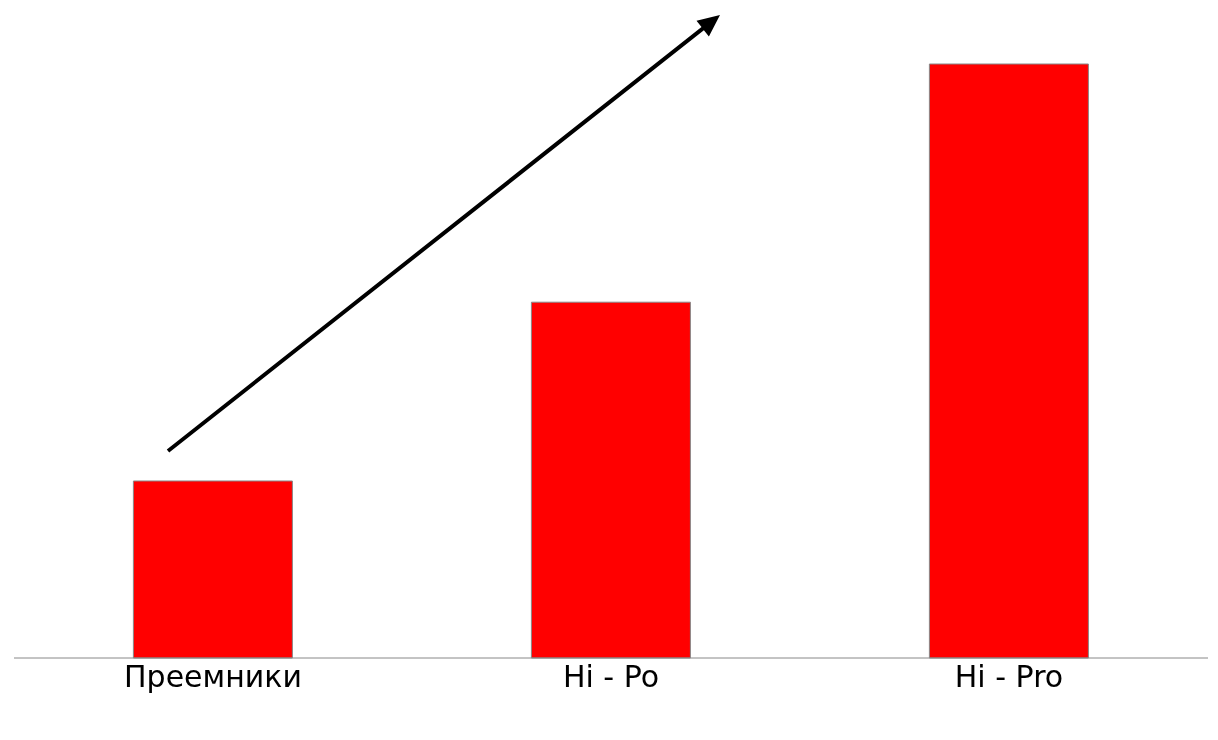  Describe the element at coordinates (1009, 677) in the screenshot. I see `x-tick-label: Hi - Pro` at that location.